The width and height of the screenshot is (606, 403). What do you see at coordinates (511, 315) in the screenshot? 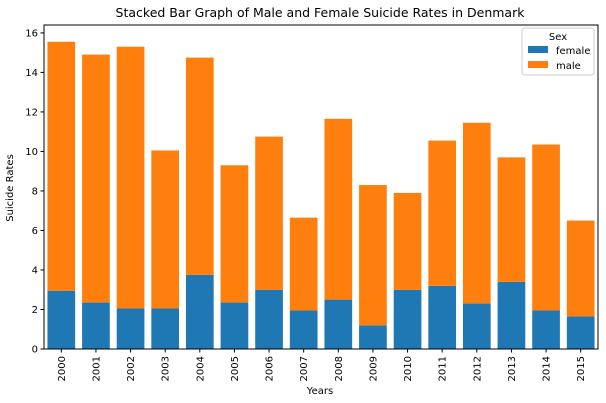
I see `bar-female-2013` at bounding box center [511, 315].